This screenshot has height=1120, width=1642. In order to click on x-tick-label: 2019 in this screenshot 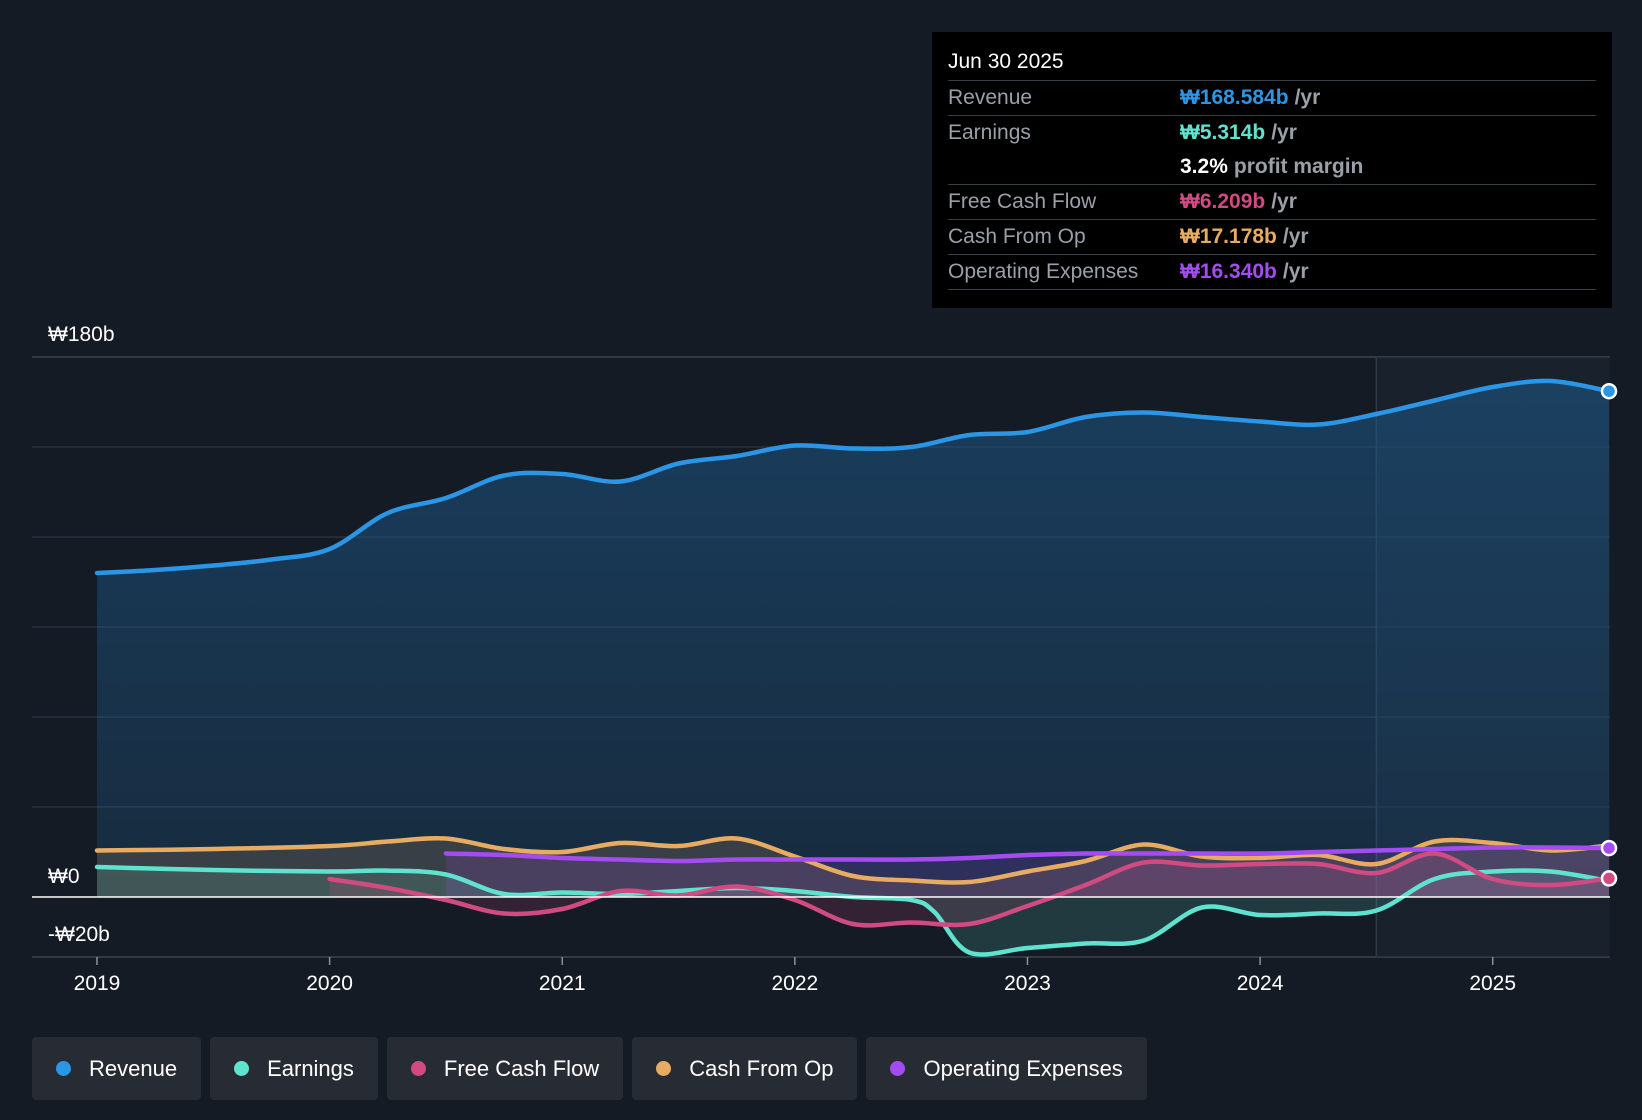, I will do `click(97, 983)`.